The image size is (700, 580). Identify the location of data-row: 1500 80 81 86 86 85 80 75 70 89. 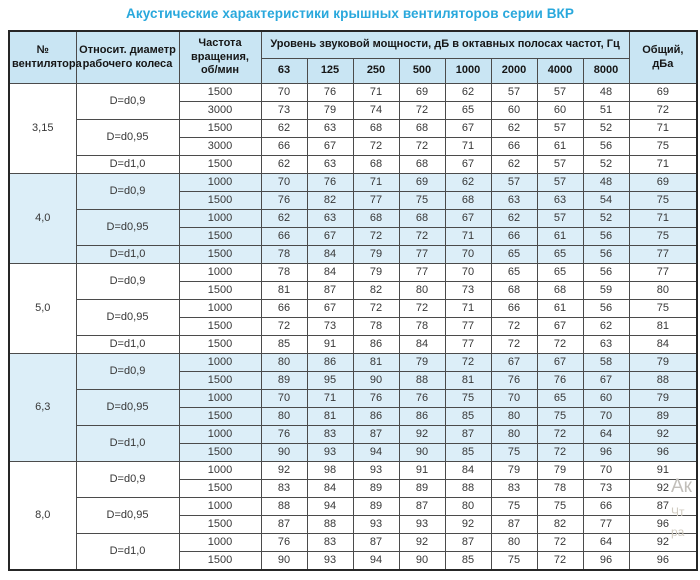
(353, 416).